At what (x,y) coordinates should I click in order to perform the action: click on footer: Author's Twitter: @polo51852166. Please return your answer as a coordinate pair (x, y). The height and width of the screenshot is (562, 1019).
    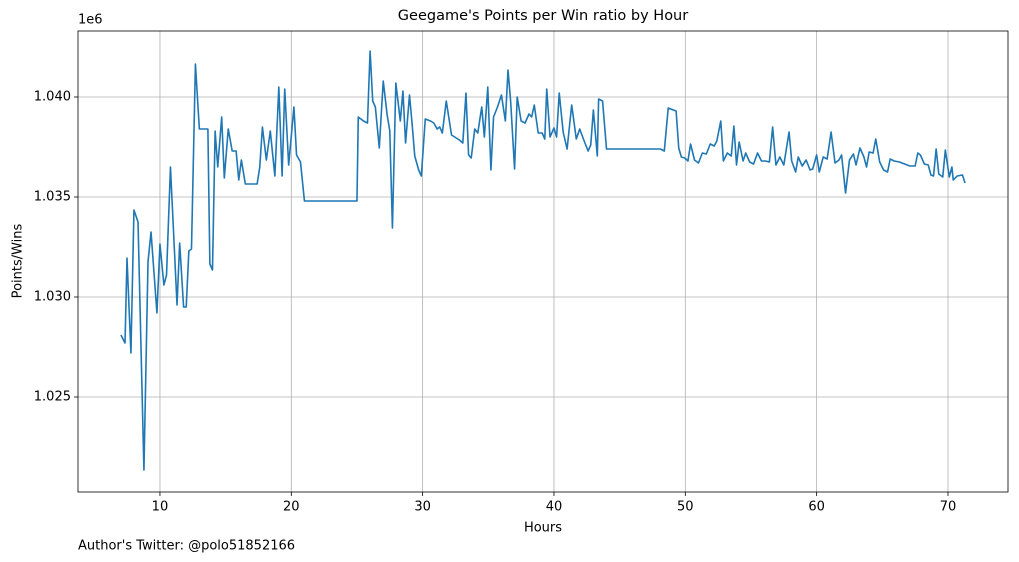
    Looking at the image, I should click on (186, 546).